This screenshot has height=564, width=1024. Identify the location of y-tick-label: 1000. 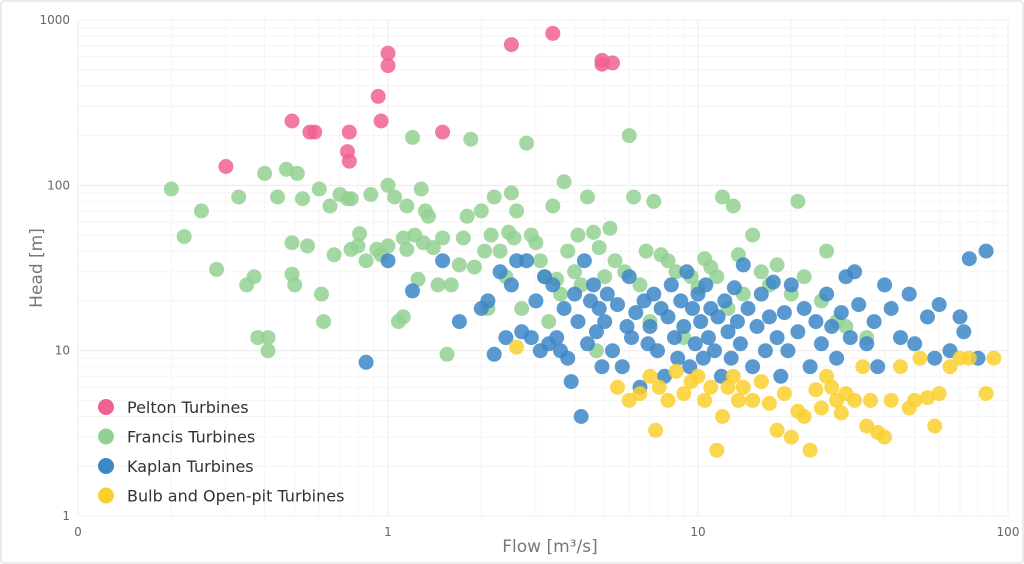
(54, 20).